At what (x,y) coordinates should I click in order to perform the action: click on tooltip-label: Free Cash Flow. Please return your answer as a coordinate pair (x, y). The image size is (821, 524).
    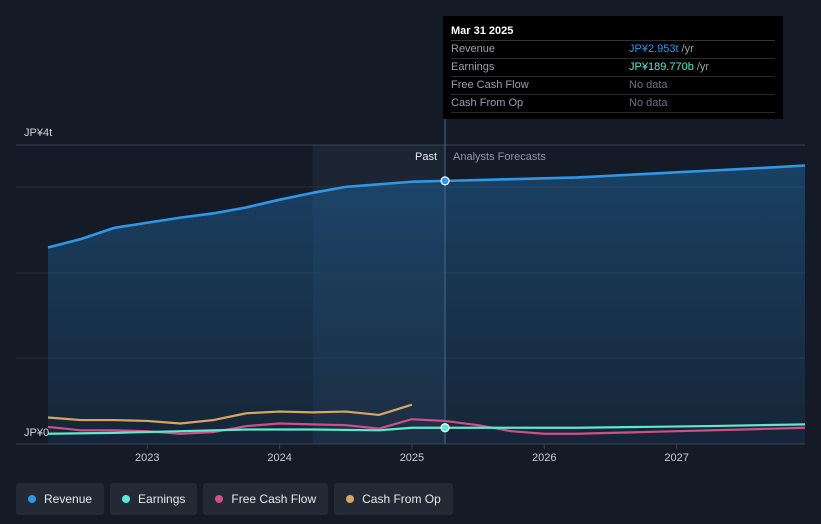
    Looking at the image, I should click on (490, 85).